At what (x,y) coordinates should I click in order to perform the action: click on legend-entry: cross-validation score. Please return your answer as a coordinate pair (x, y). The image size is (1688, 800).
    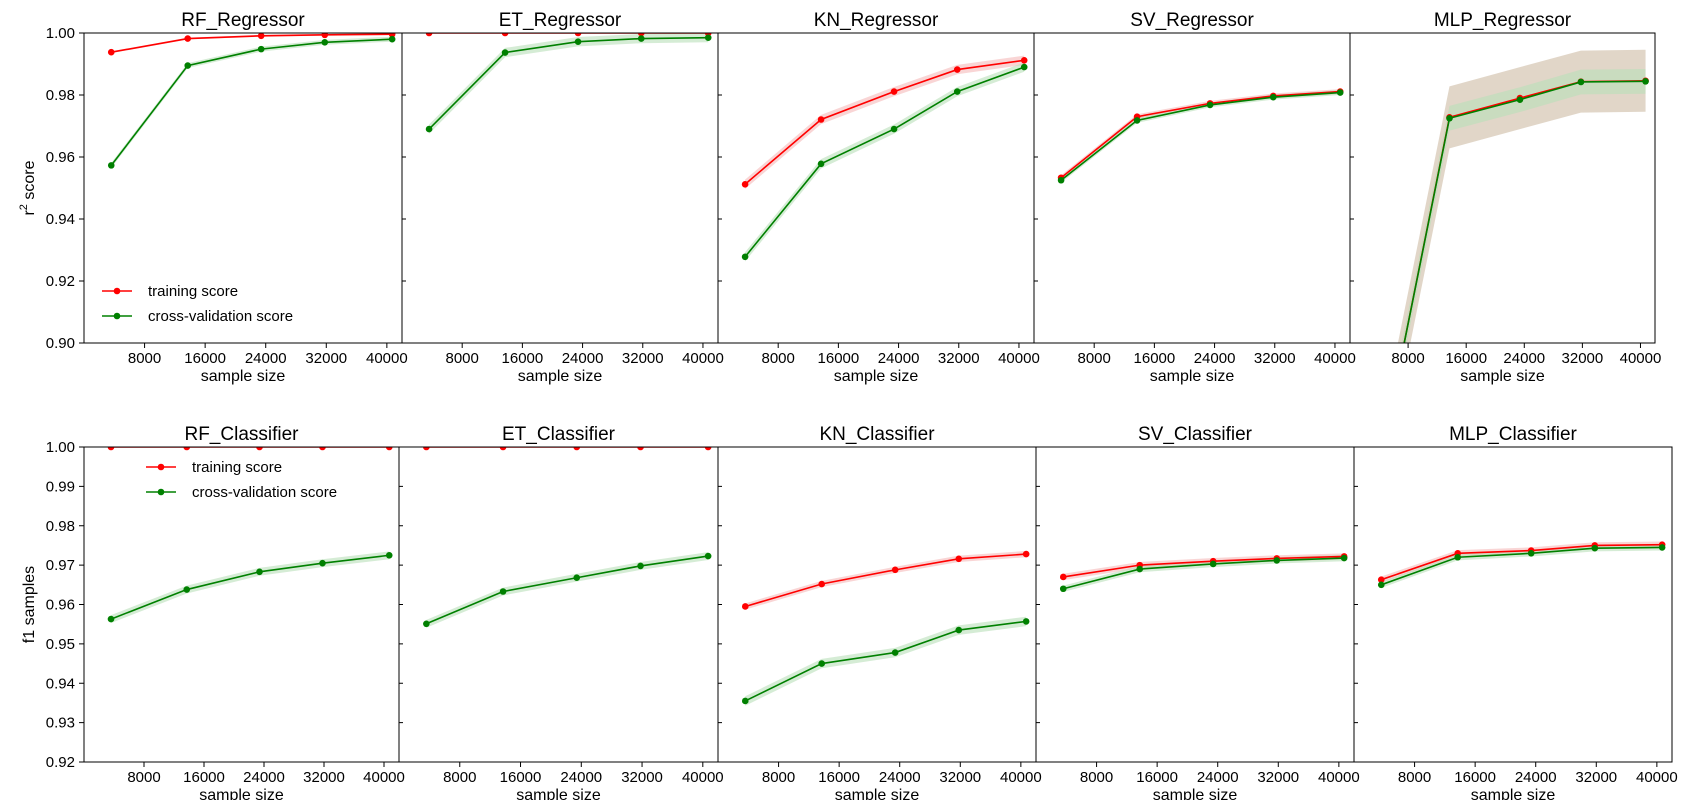
    Looking at the image, I should click on (241, 492).